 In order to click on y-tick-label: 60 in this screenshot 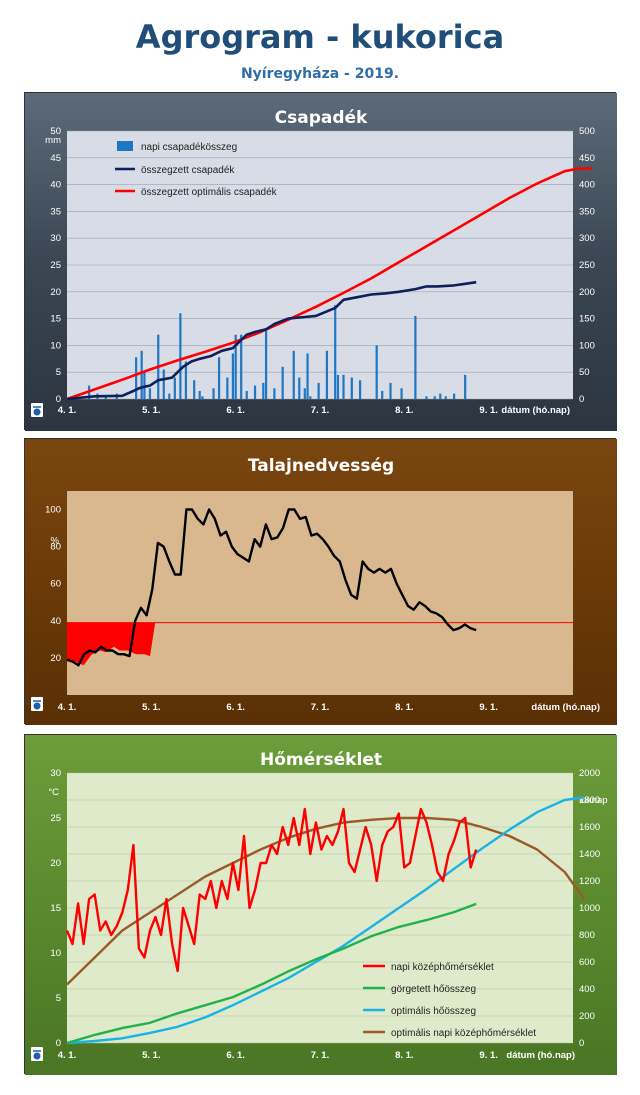, I will do `click(55, 584)`.